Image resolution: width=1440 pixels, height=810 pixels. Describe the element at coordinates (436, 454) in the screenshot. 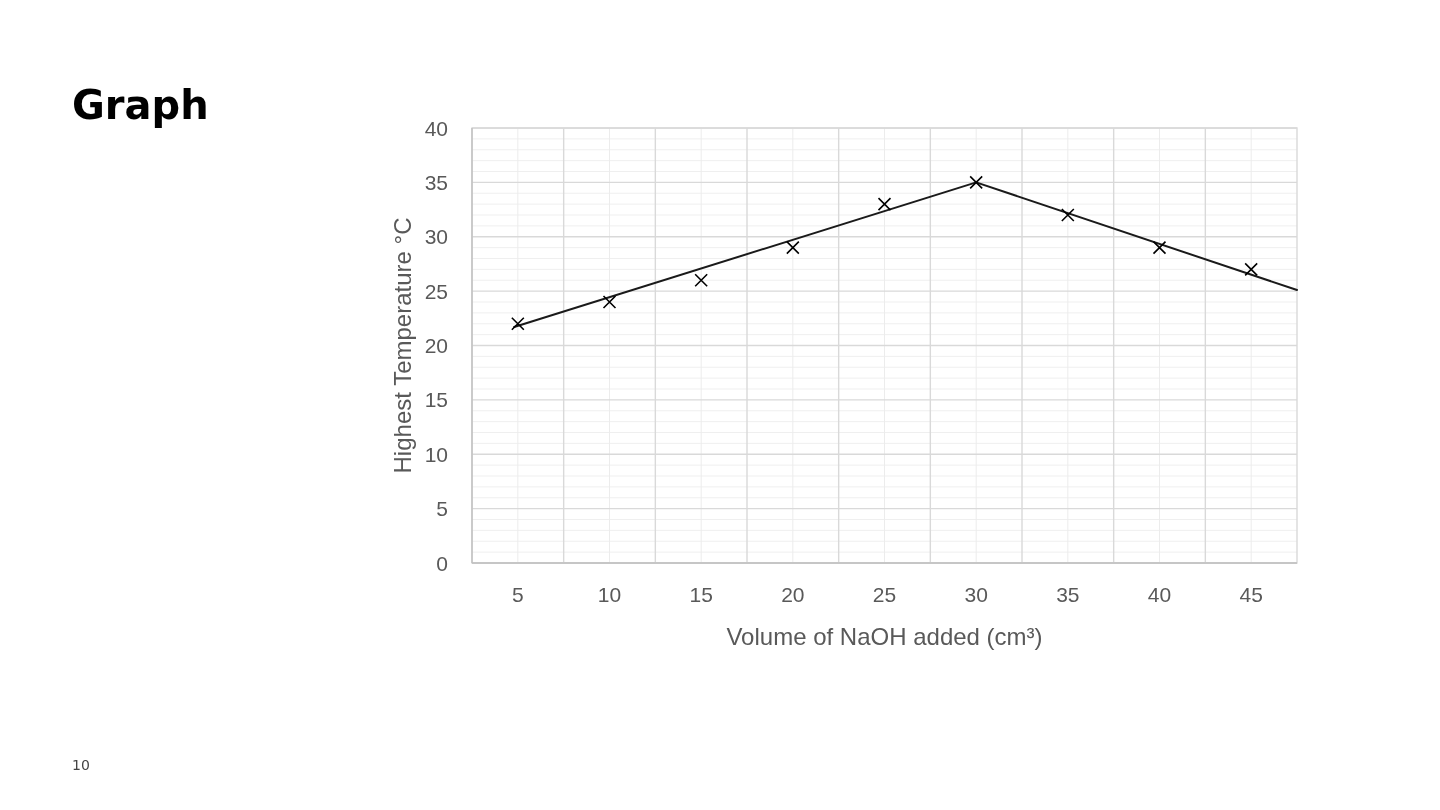

I see `y-tick-label: 10` at that location.